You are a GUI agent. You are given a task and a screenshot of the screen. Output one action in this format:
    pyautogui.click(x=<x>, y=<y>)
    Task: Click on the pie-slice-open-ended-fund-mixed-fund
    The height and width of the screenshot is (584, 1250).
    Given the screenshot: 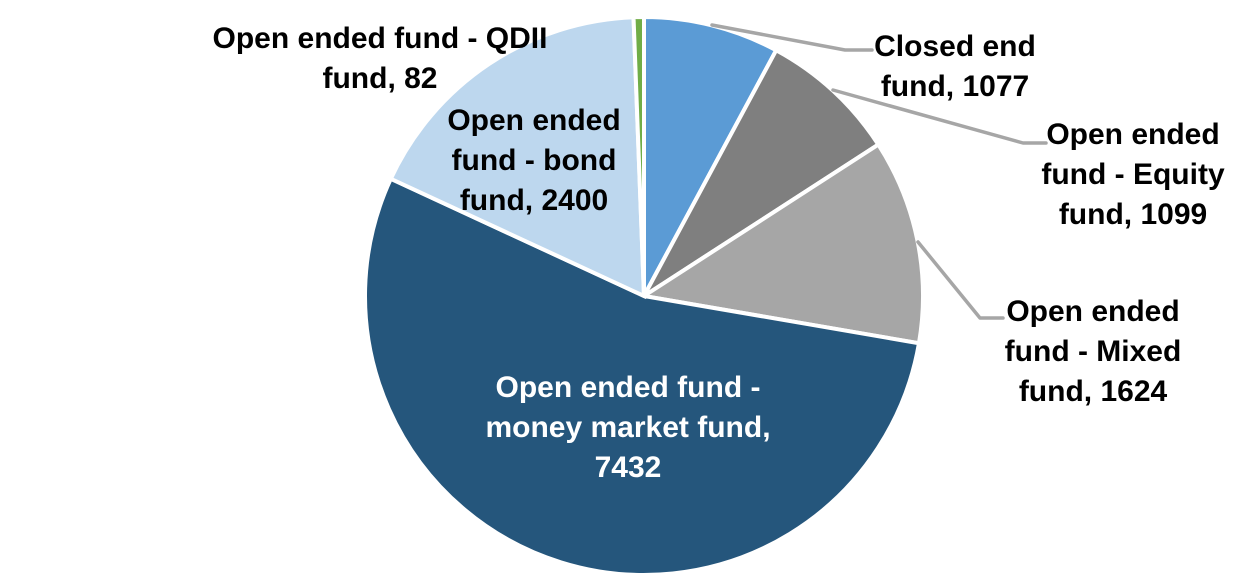 What is the action you would take?
    pyautogui.click(x=781, y=243)
    